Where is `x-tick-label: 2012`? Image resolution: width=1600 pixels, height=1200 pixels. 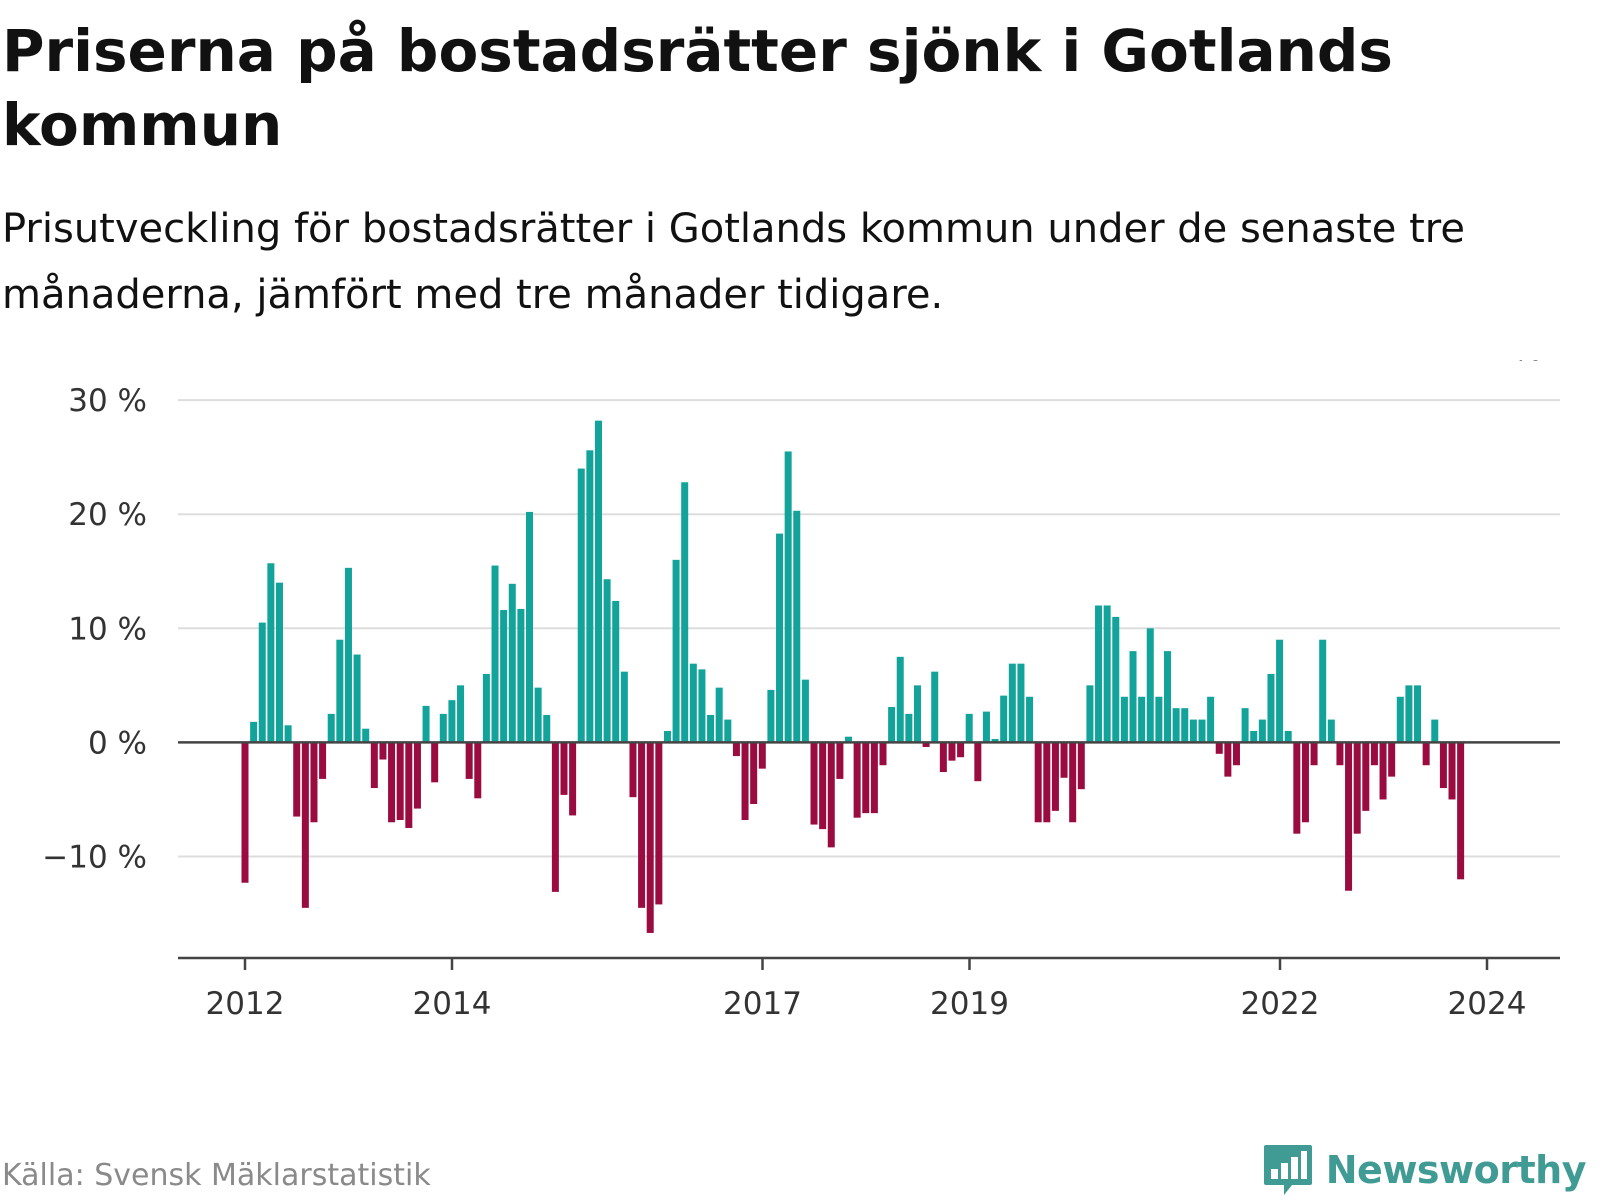
x-tick-label: 2012 is located at coordinates (245, 1004).